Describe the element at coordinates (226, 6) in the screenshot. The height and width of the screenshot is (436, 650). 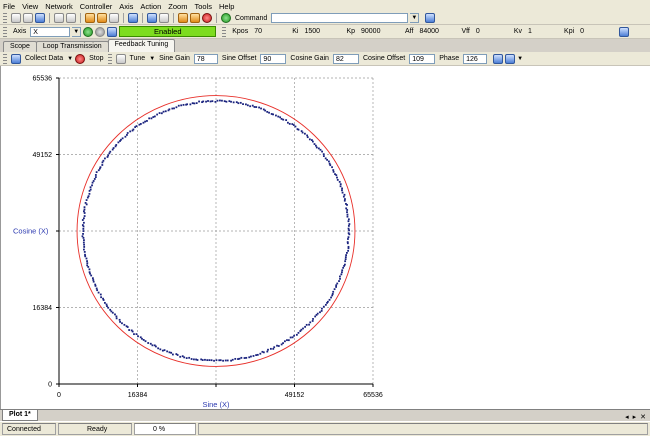
I see `menu-help: Help` at that location.